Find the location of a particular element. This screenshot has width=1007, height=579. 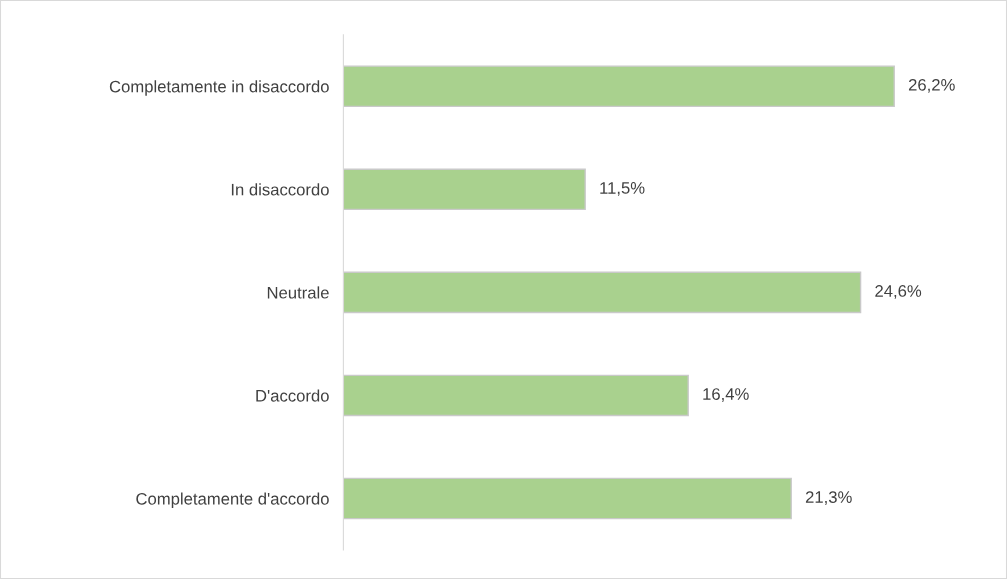

data-label: 26,2% is located at coordinates (931, 85).